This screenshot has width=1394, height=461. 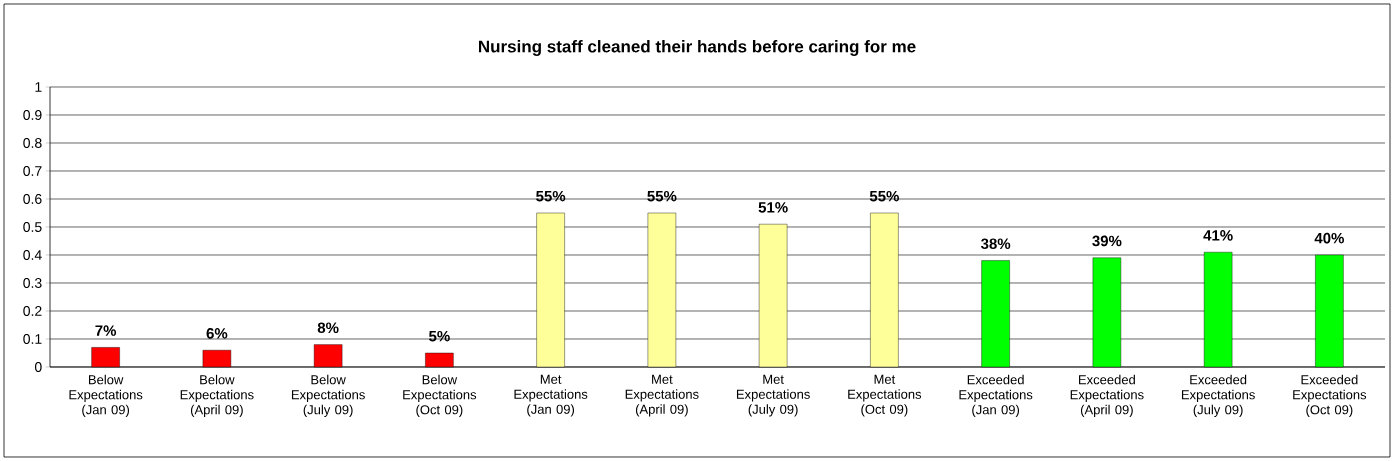 I want to click on x-tick-label: Exceeded Expectations (Oct 09), so click(x=1330, y=395).